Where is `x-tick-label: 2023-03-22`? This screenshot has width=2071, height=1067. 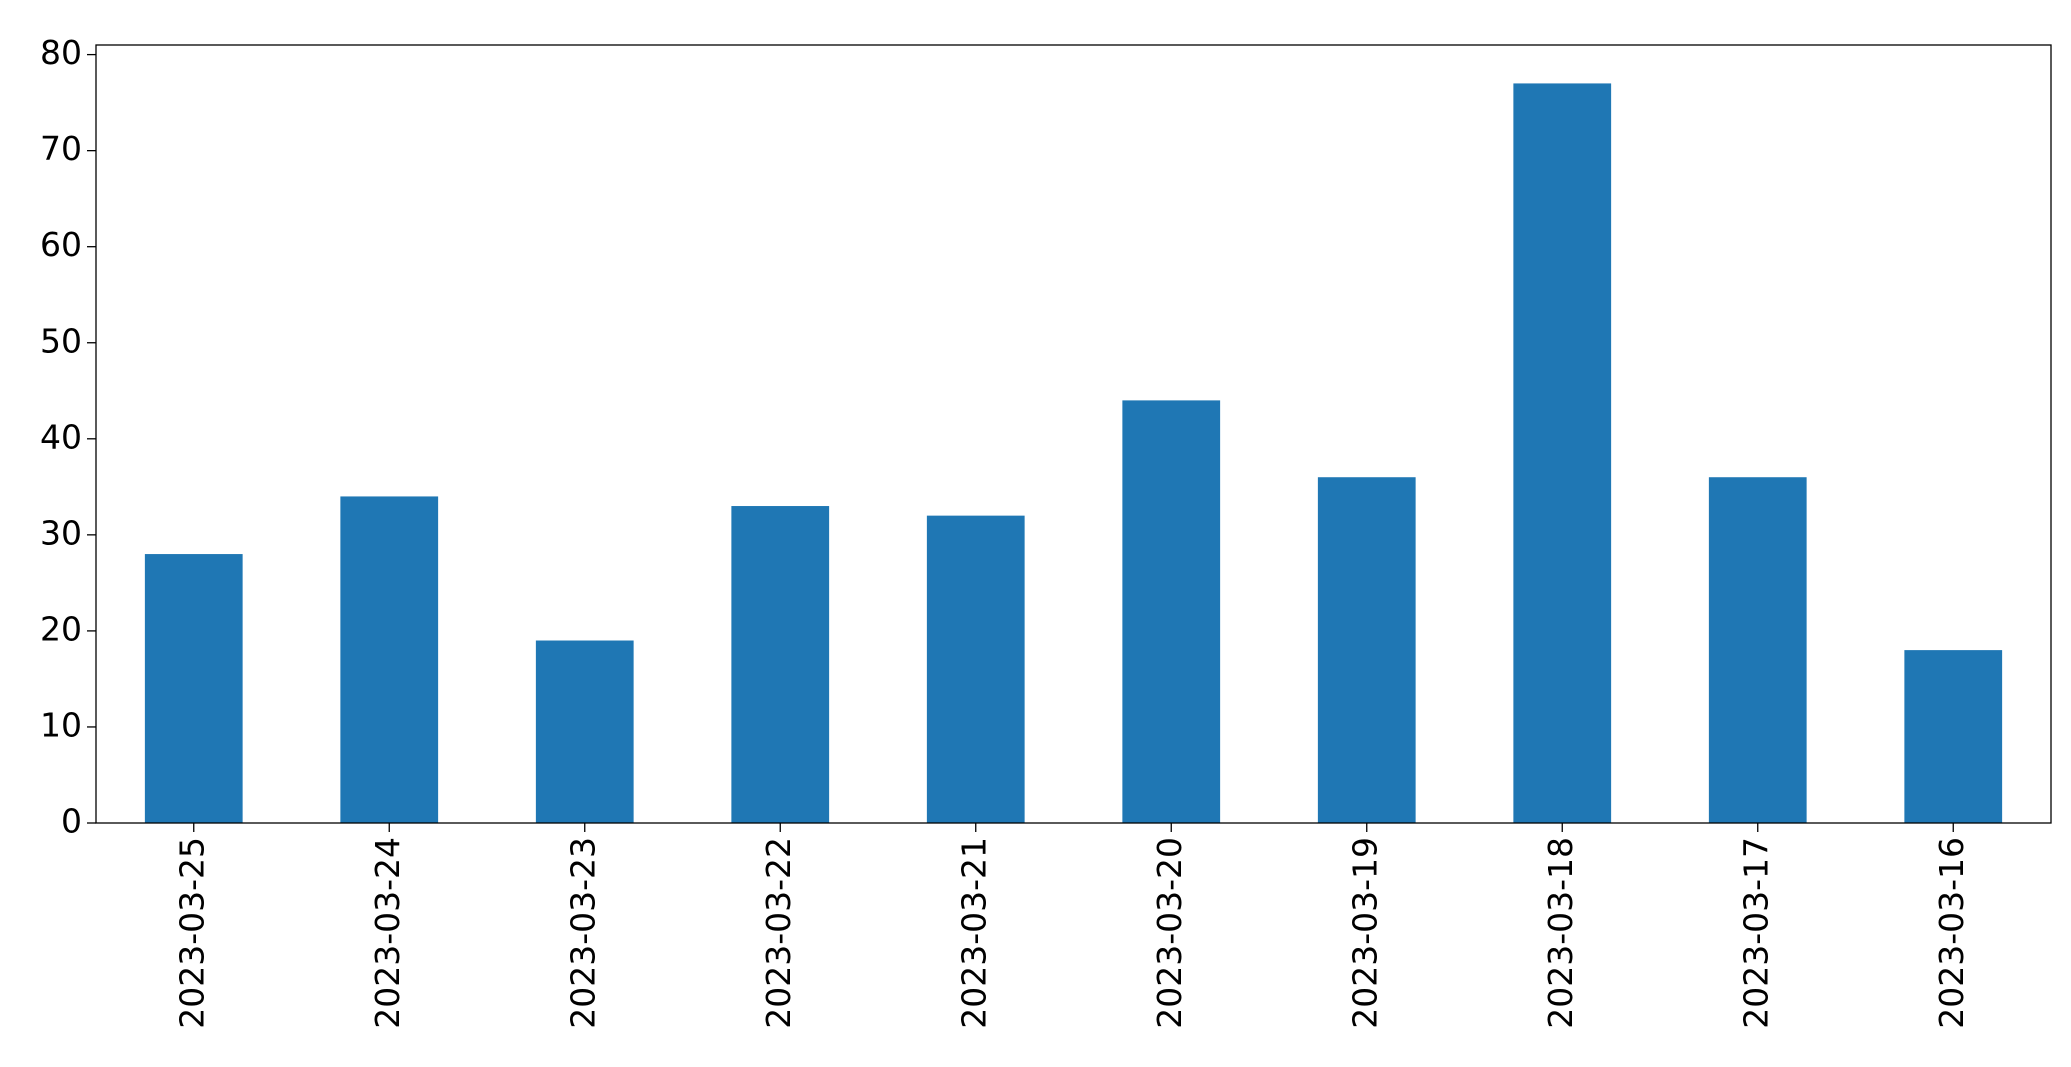 x-tick-label: 2023-03-22 is located at coordinates (778, 933).